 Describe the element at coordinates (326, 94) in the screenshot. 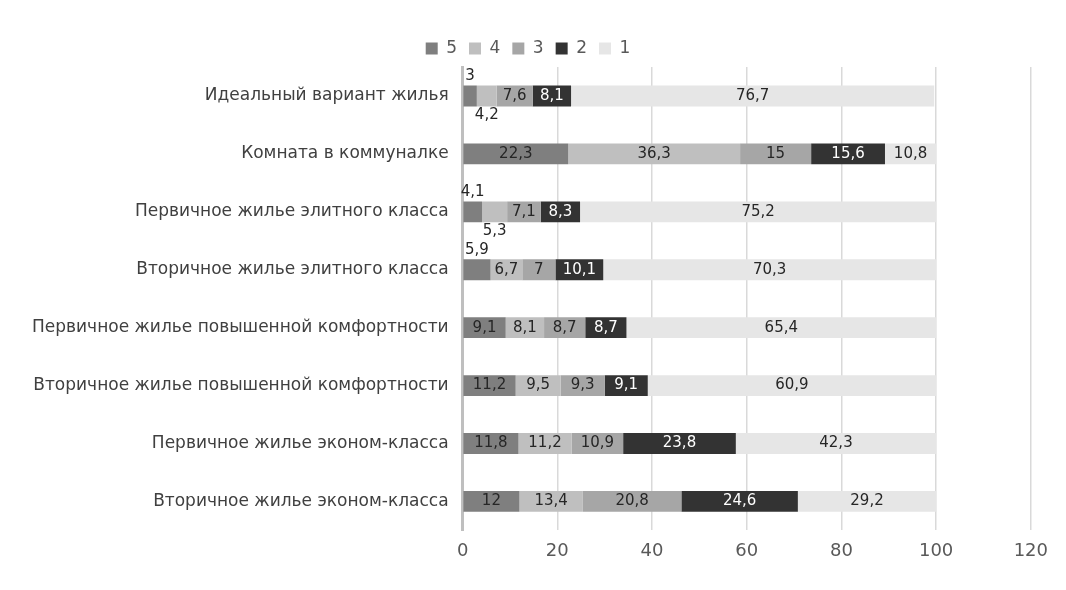

I see `y-tick-label: Идеальный вариант жилья` at that location.